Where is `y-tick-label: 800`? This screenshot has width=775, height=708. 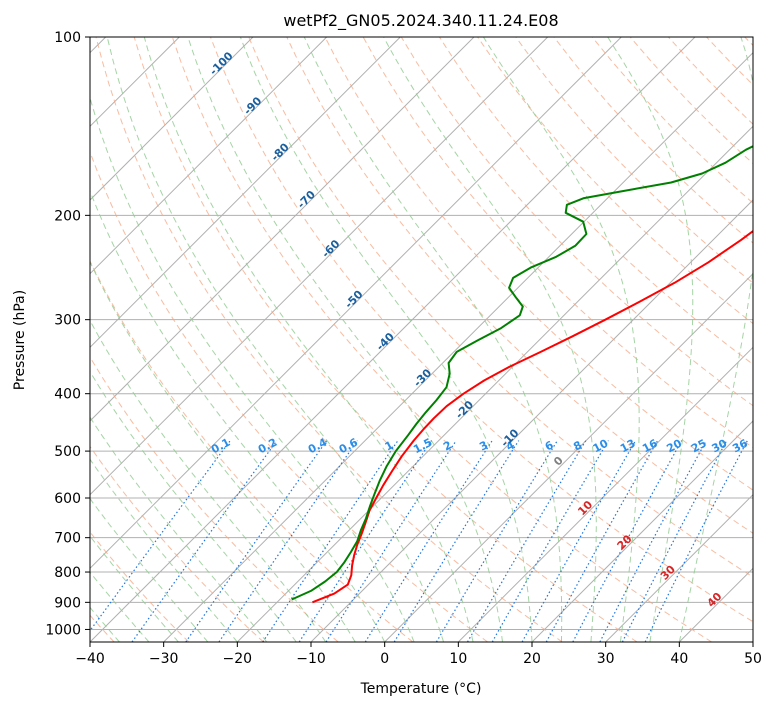
y-tick-label: 800 is located at coordinates (67, 573).